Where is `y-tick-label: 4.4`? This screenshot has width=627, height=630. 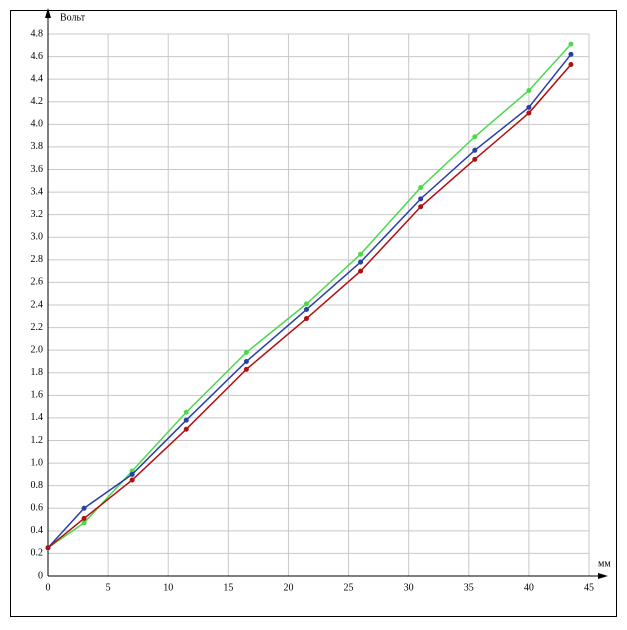
y-tick-label: 4.4 is located at coordinates (37, 78).